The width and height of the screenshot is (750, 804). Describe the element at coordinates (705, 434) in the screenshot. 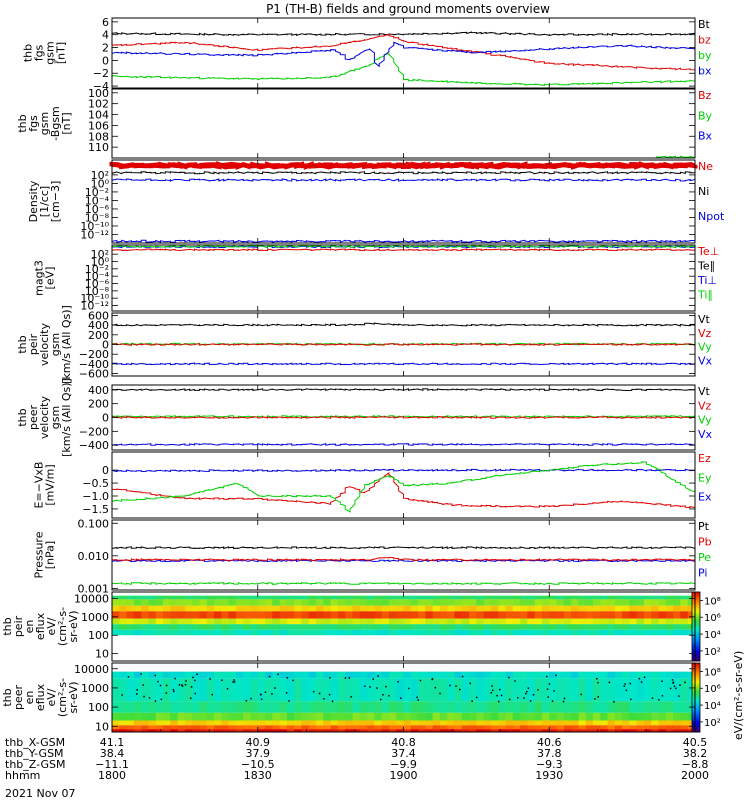

I see `legend-label: Vx` at that location.